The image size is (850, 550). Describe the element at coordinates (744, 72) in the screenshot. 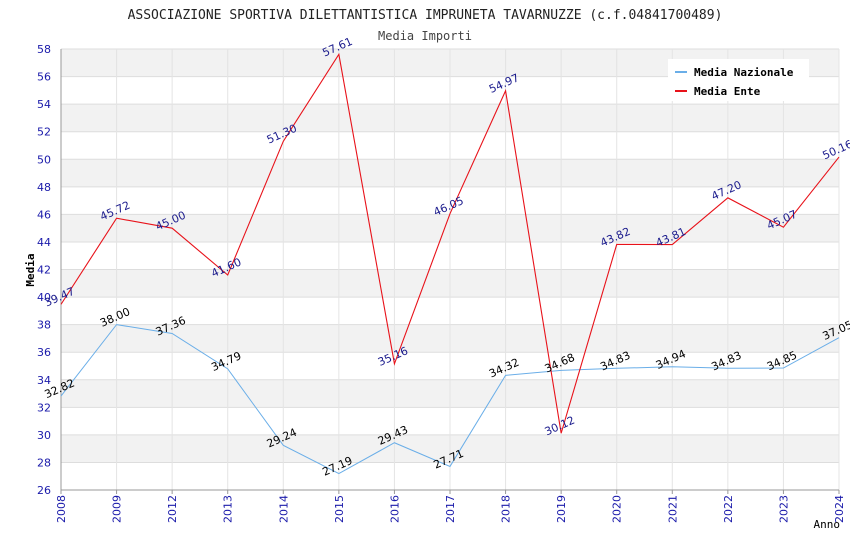

I see `legend-label: Media Nazionale` at that location.